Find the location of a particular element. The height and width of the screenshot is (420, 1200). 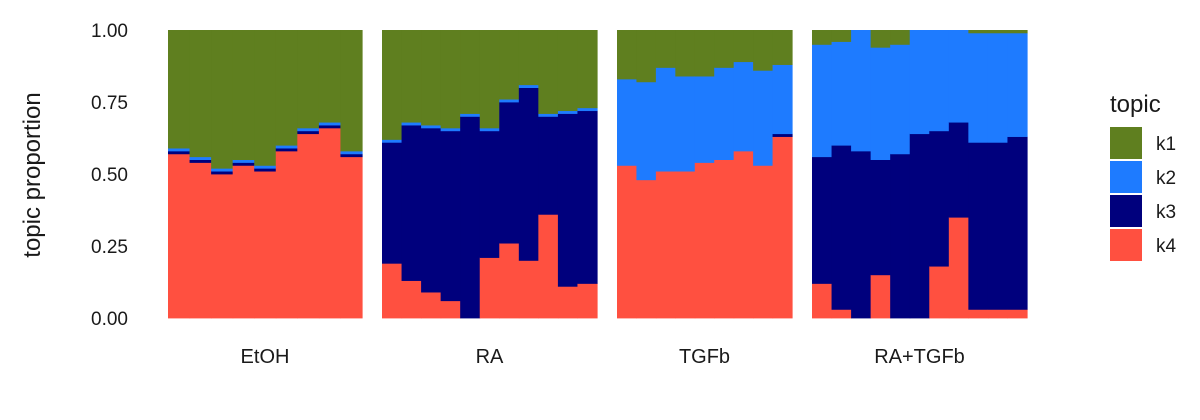

legend-key-k3 is located at coordinates (1126, 211).